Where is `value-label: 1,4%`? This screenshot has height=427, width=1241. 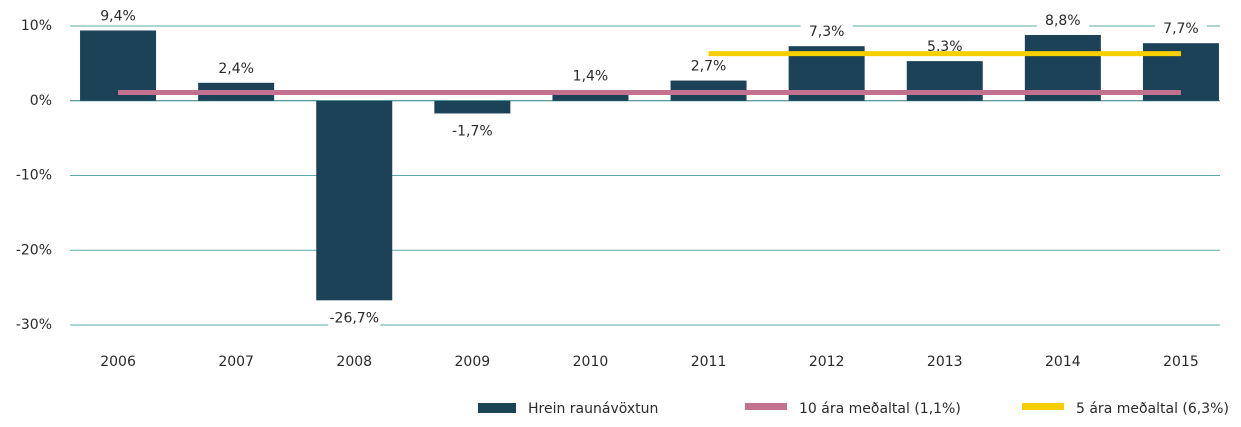
value-label: 1,4% is located at coordinates (591, 76).